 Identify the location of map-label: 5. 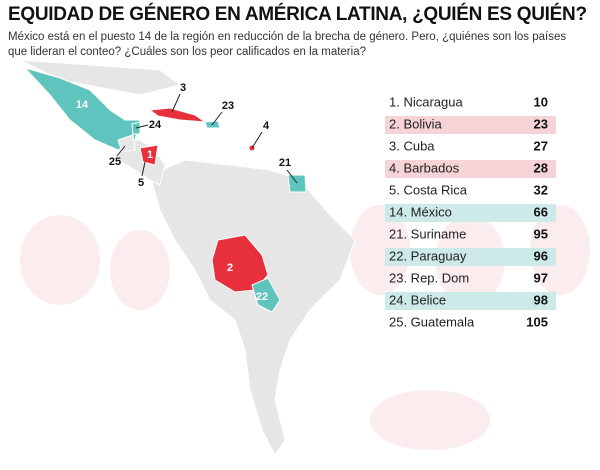
(141, 183).